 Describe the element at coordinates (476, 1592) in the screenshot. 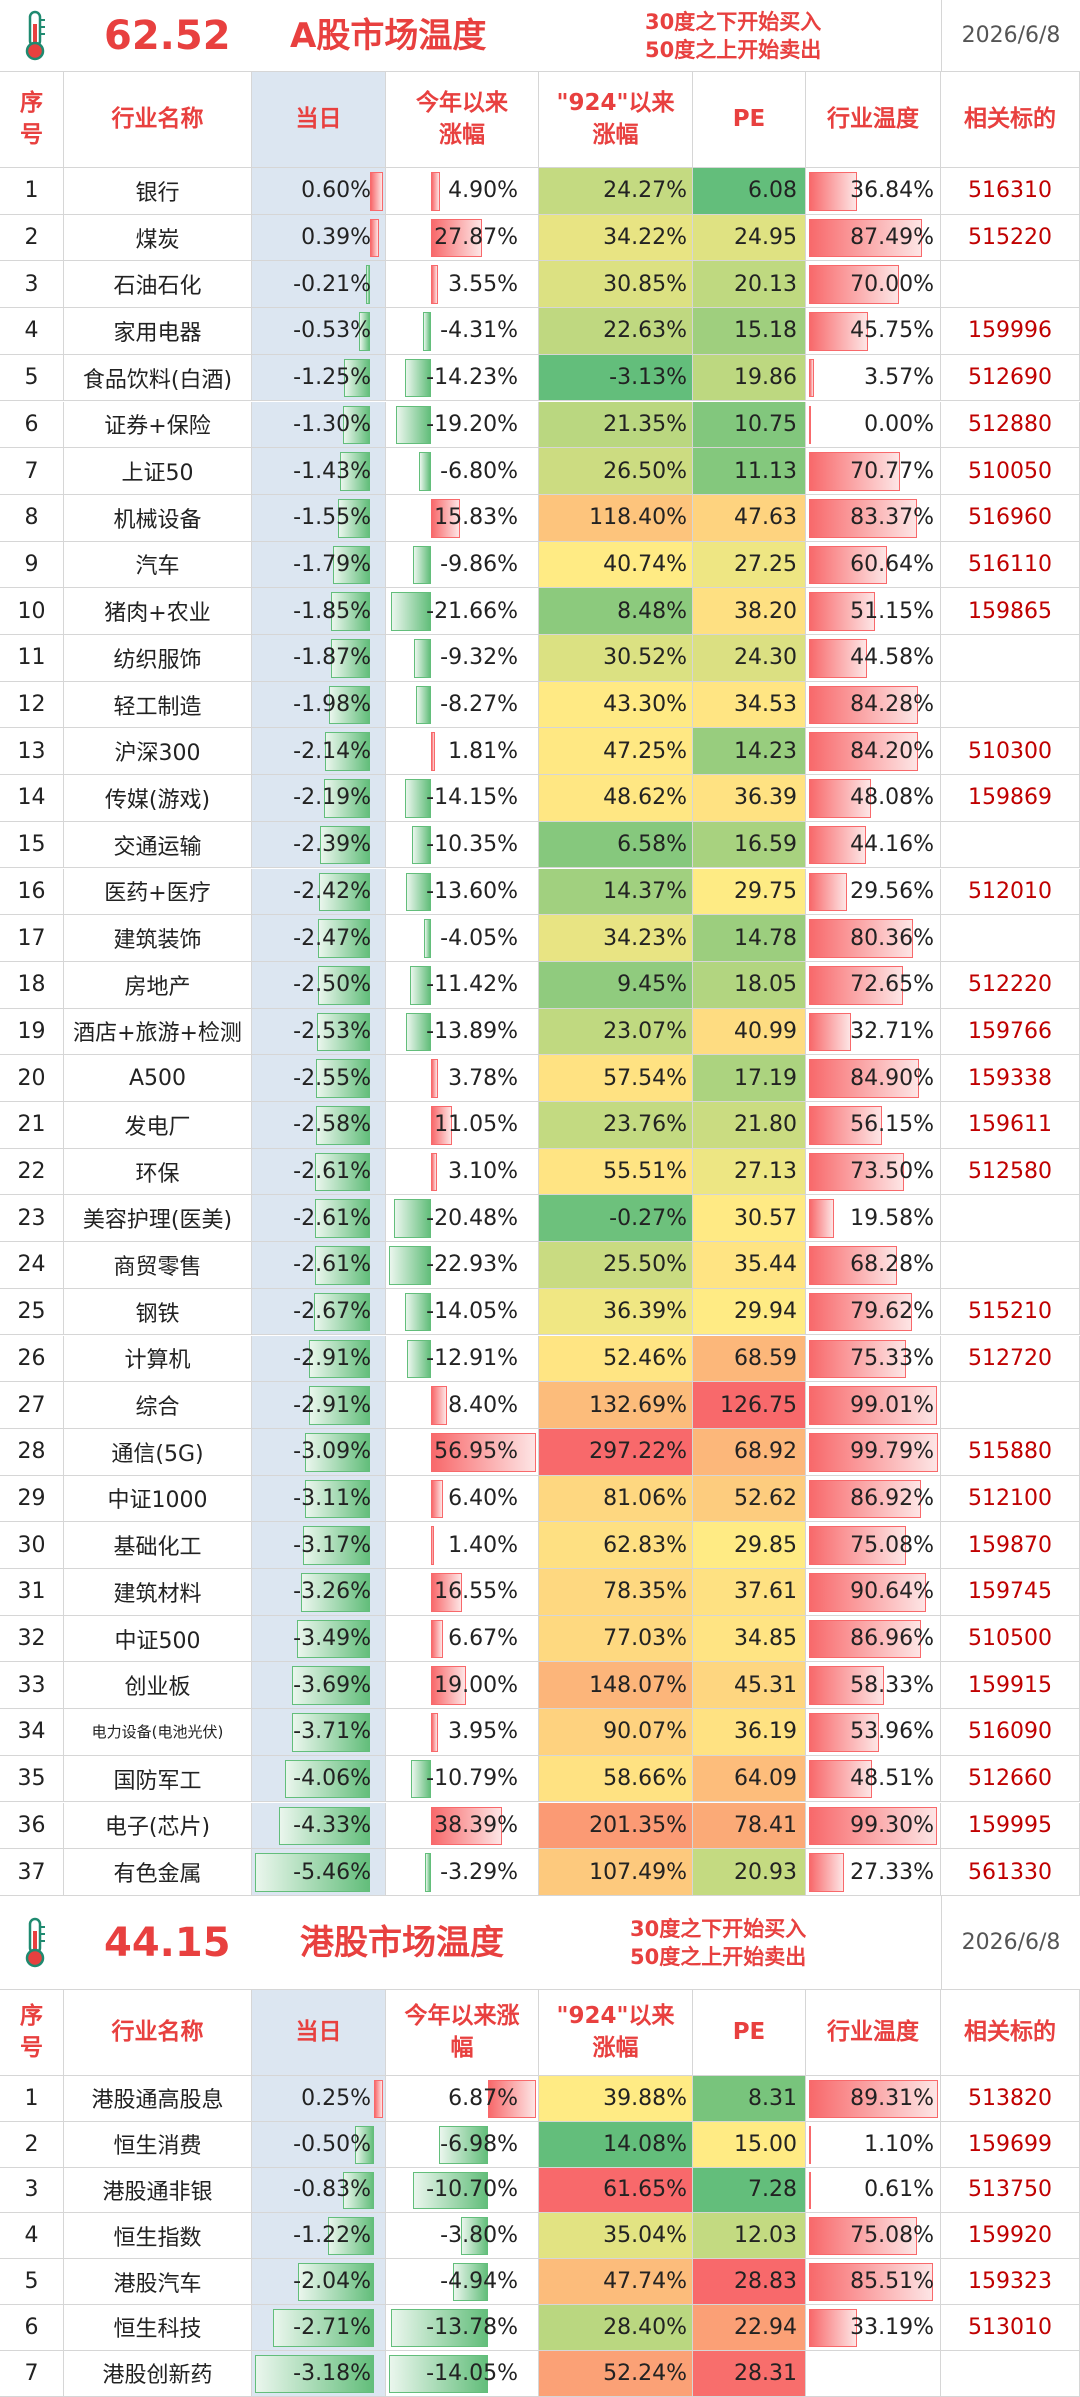

I see `cell-text: 16.55%` at that location.